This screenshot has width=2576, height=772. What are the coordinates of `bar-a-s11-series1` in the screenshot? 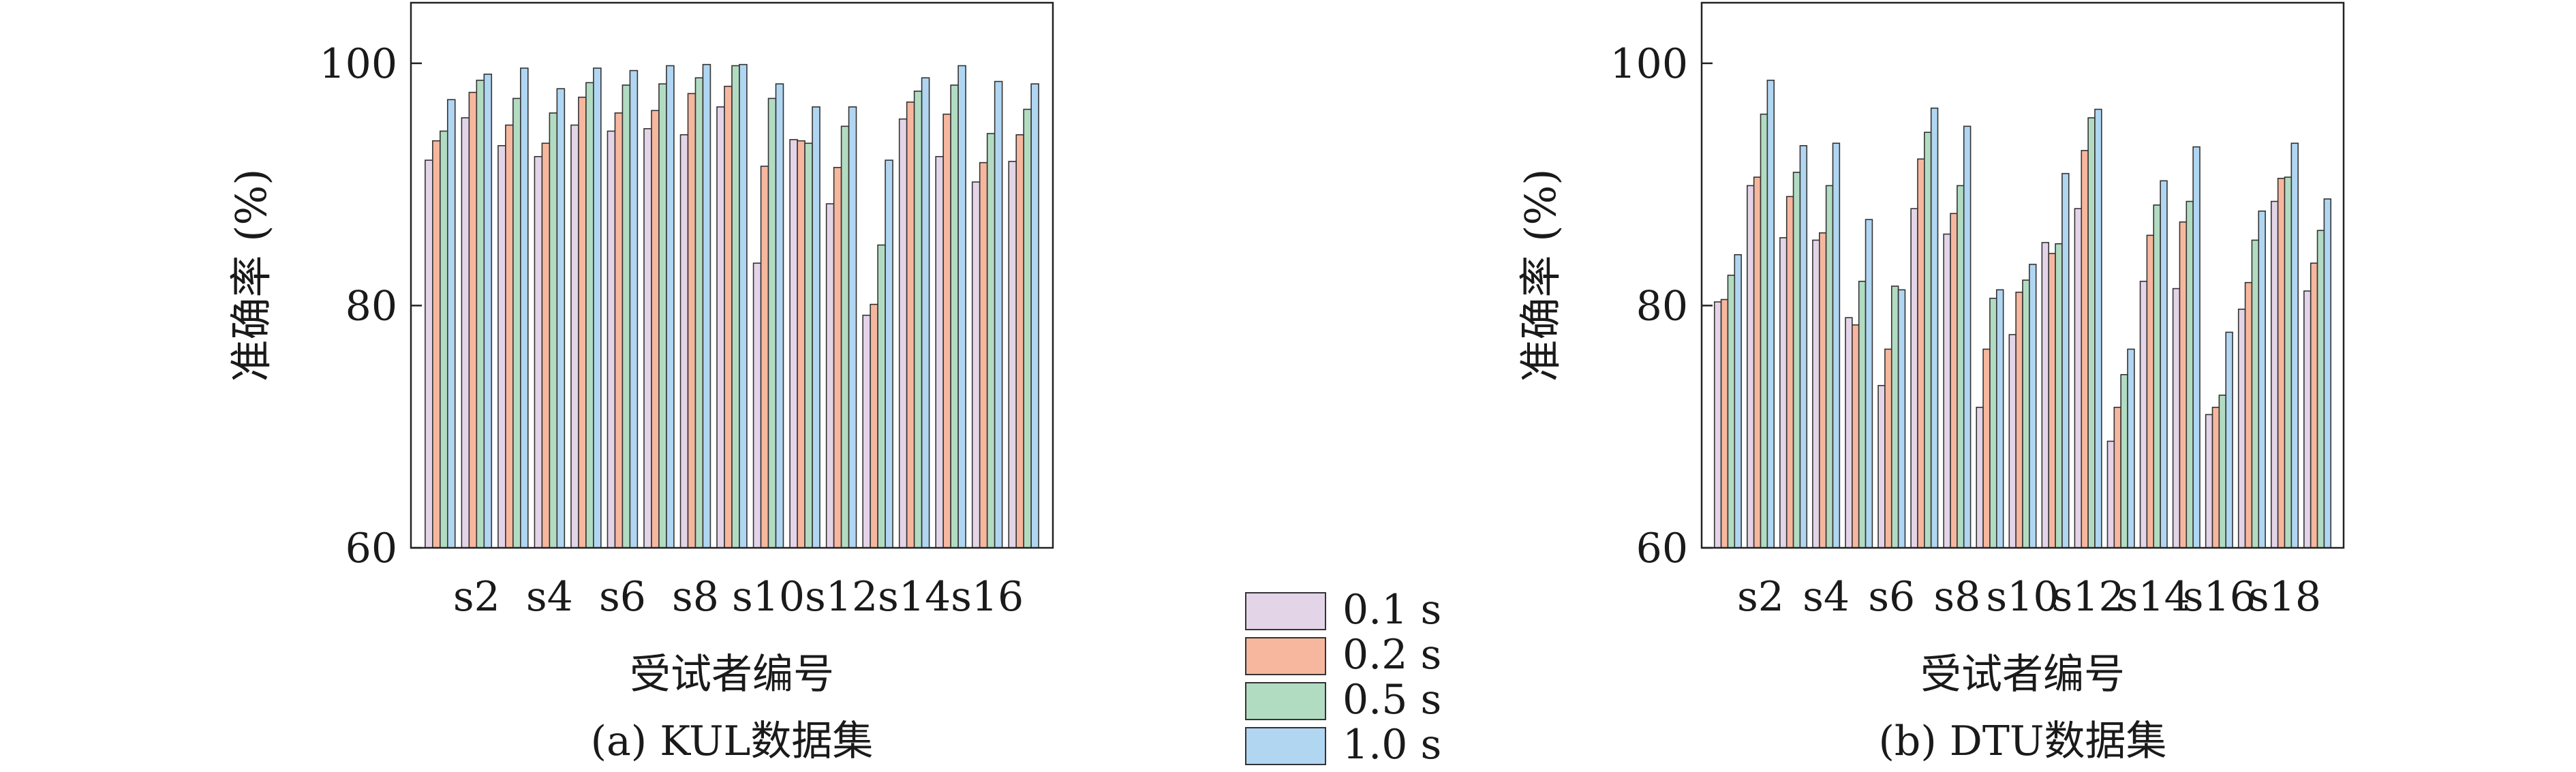 It's located at (793, 344).